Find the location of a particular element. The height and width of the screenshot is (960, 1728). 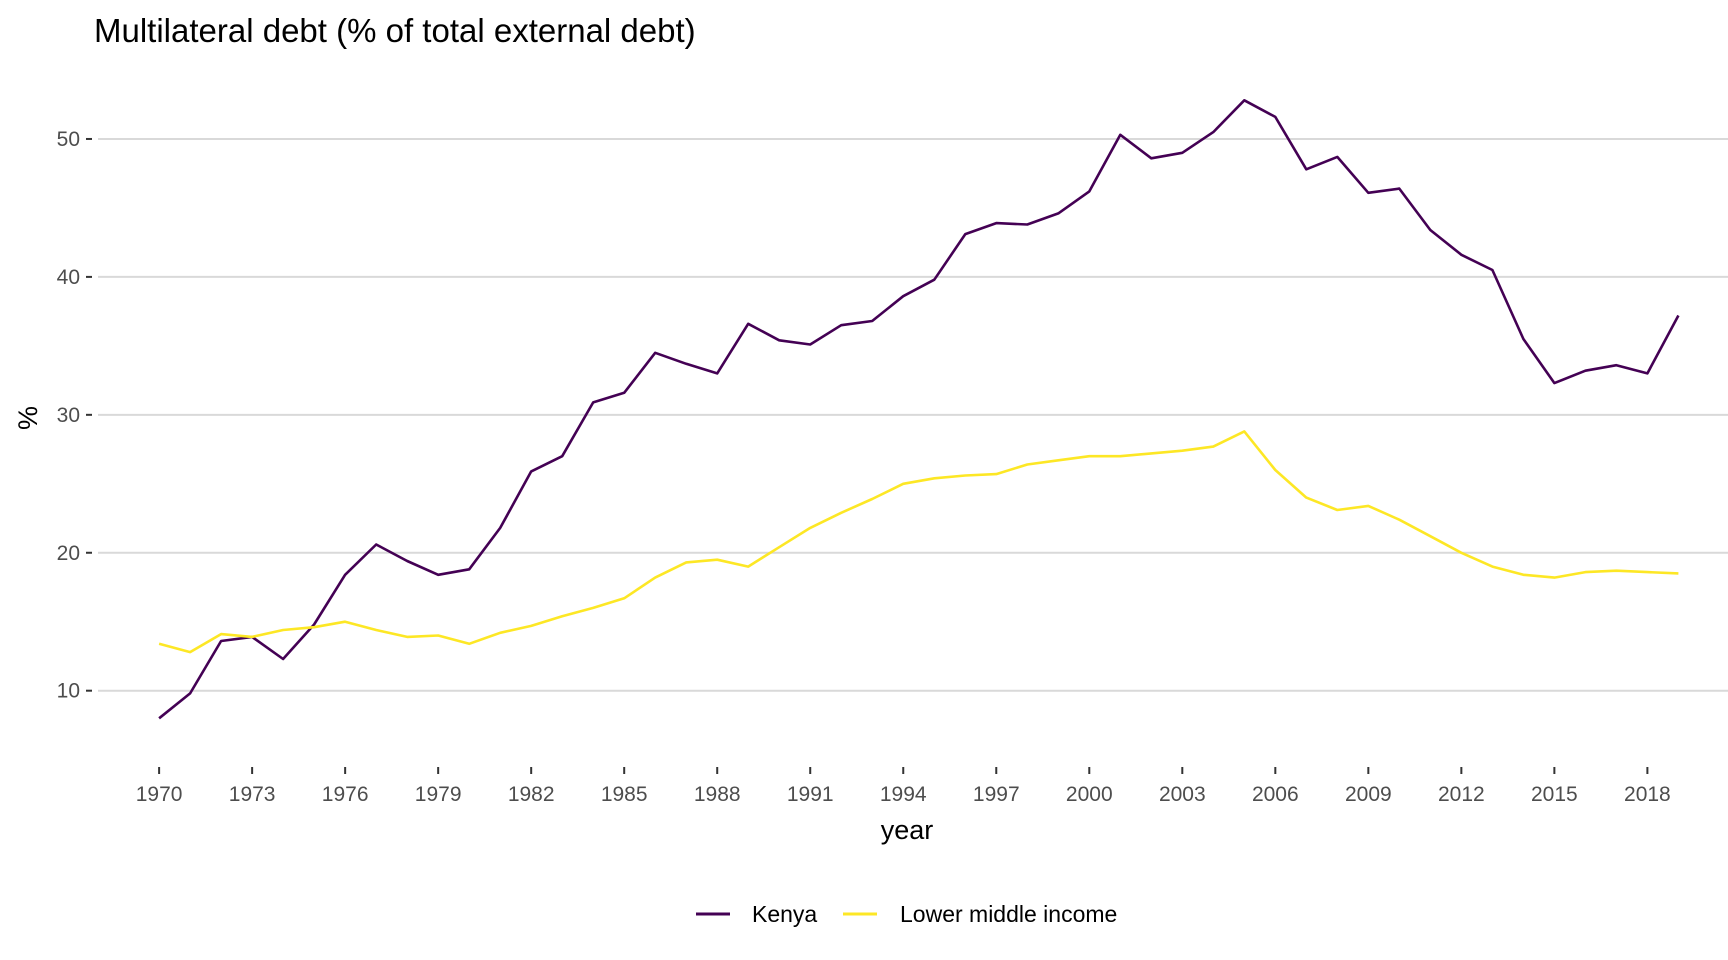

legend-label-lower-middle-income: Lower middle income is located at coordinates (1008, 914).